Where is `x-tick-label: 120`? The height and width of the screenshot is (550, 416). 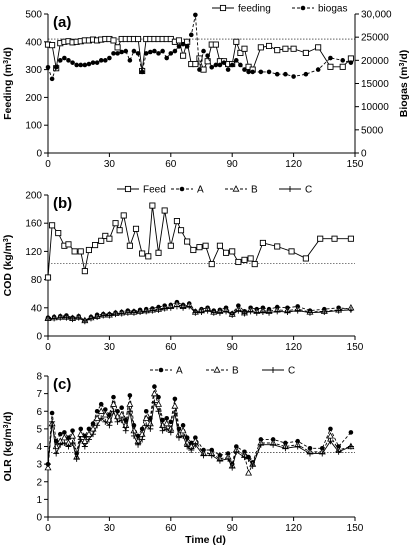
x-tick-label: 120 is located at coordinates (293, 528).